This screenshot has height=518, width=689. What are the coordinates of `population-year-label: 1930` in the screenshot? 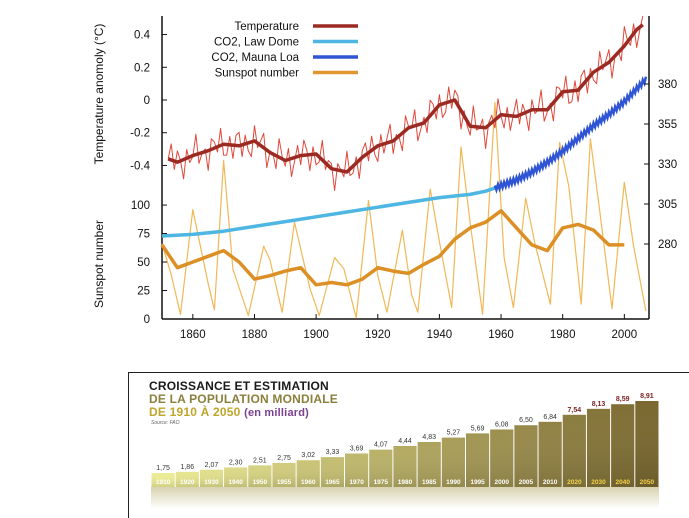 It's located at (211, 482).